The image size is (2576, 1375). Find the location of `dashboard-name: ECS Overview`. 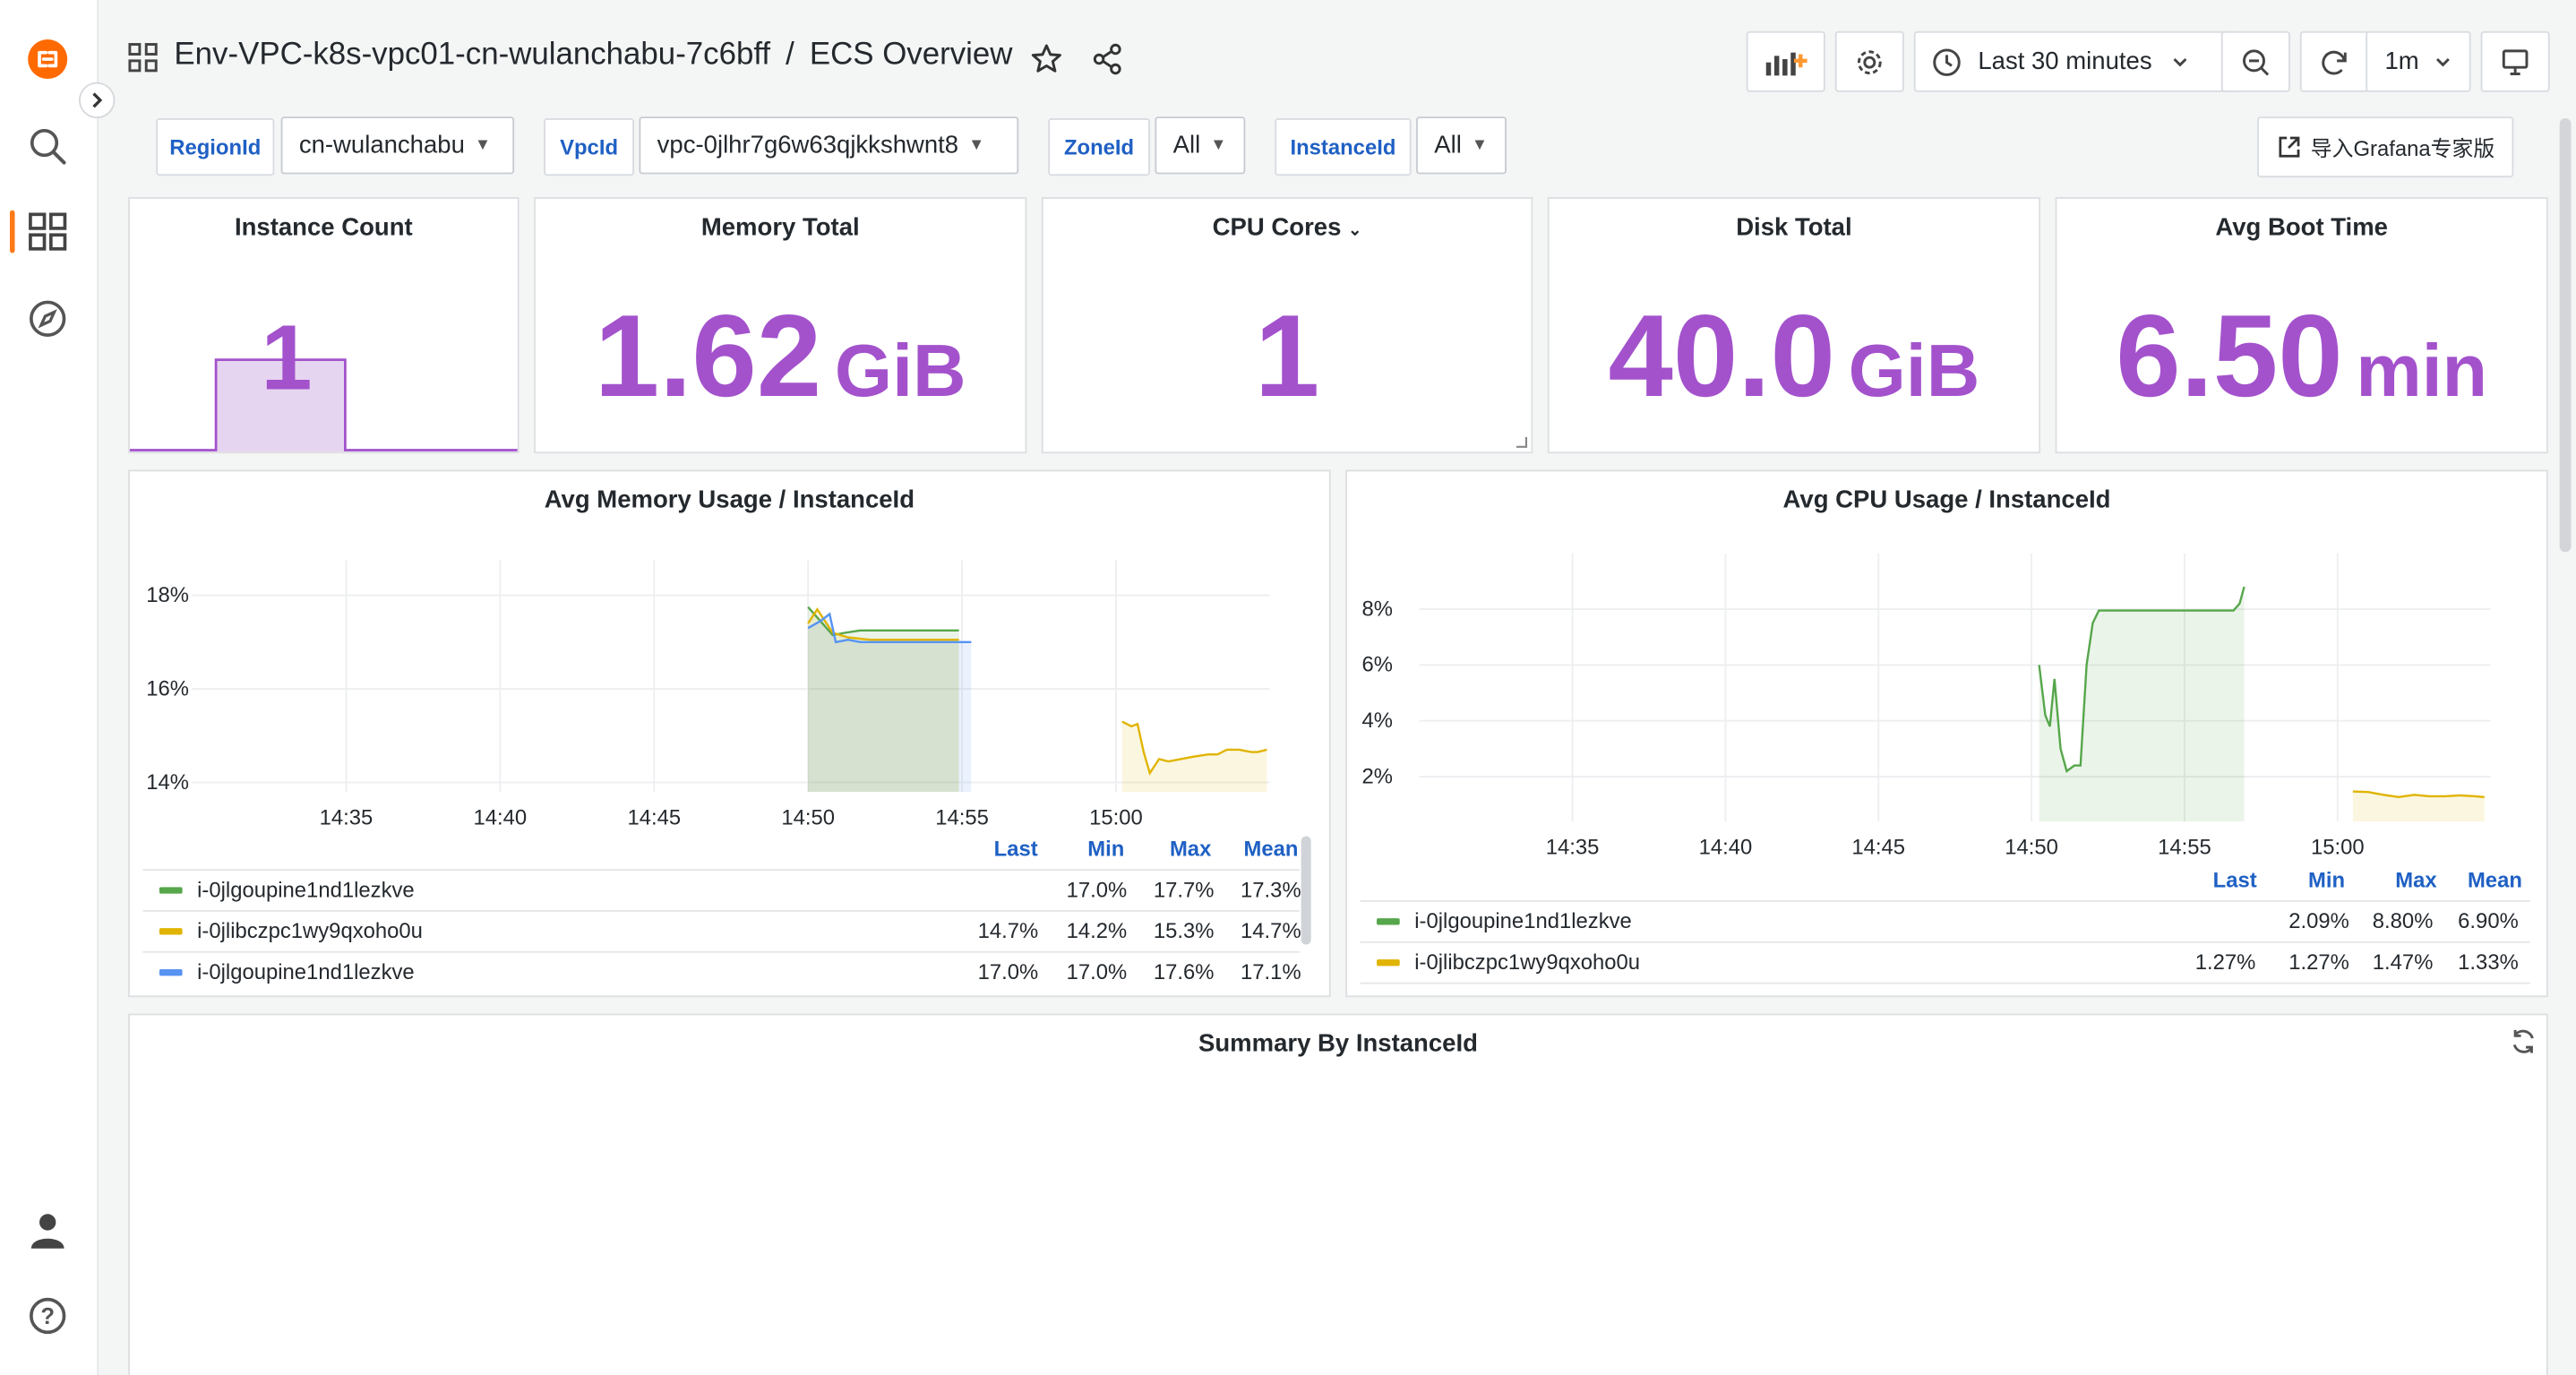

dashboard-name: ECS Overview is located at coordinates (911, 55).